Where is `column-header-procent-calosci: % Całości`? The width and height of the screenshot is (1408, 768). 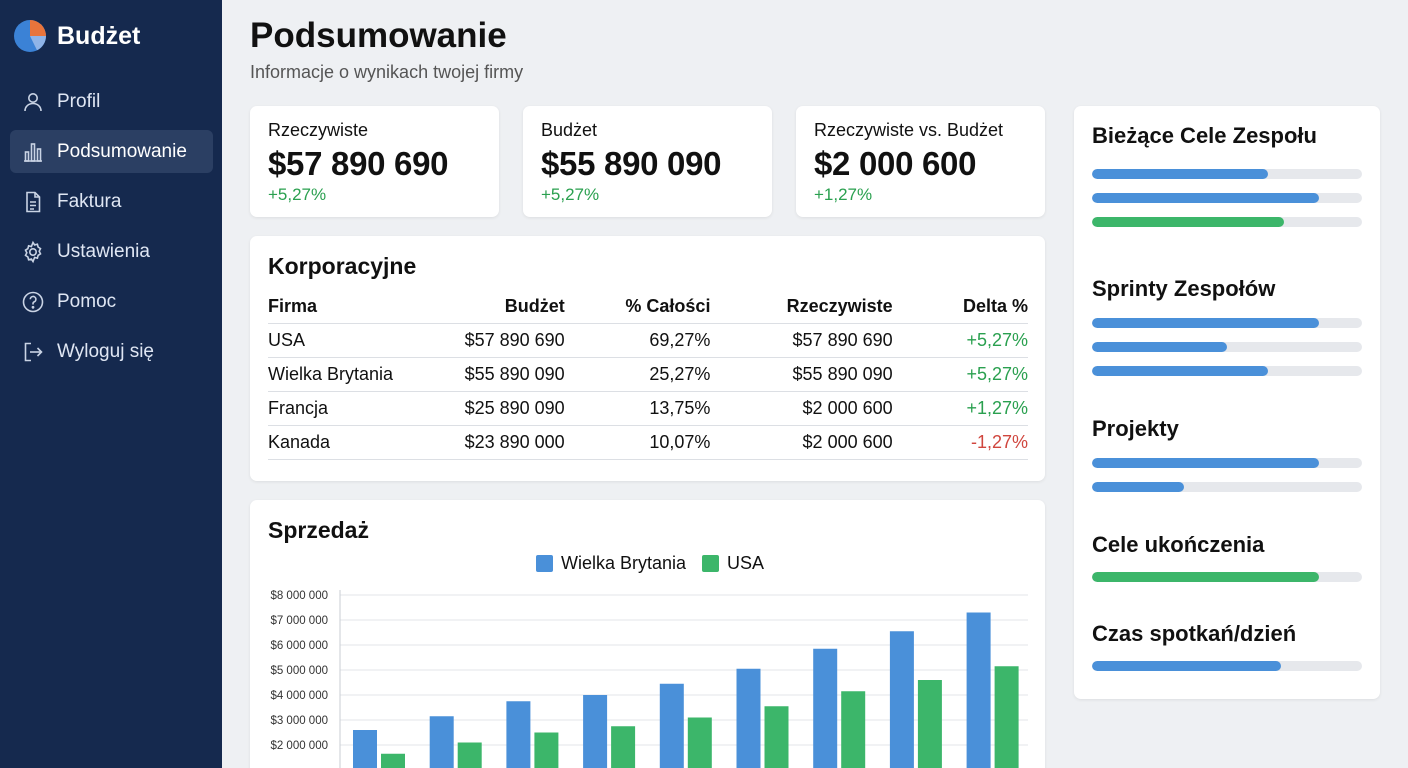 column-header-procent-calosci: % Całości is located at coordinates (637, 307).